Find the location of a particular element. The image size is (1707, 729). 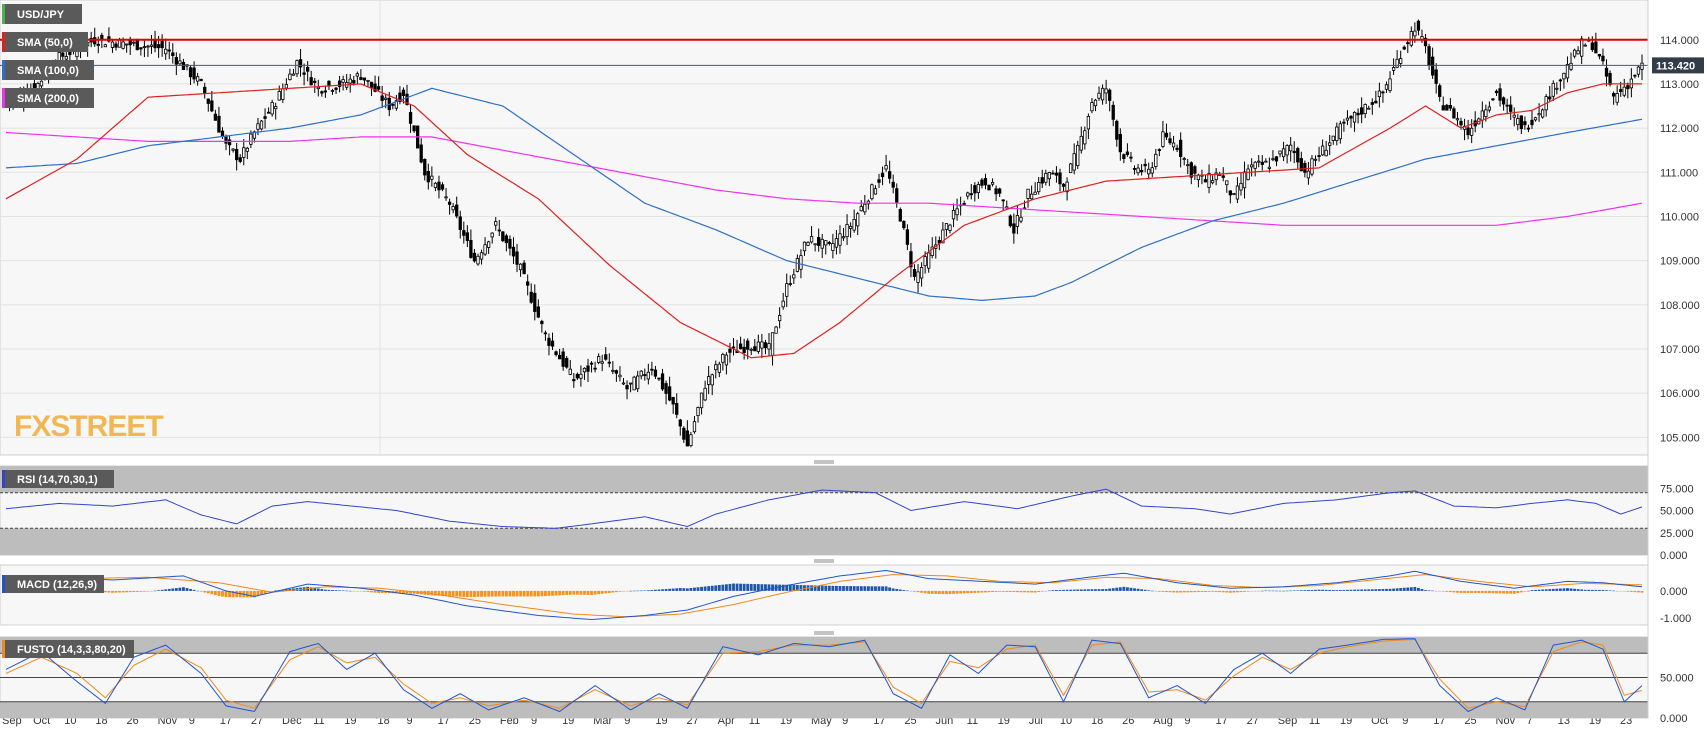

sma-200-line is located at coordinates (824, 178).